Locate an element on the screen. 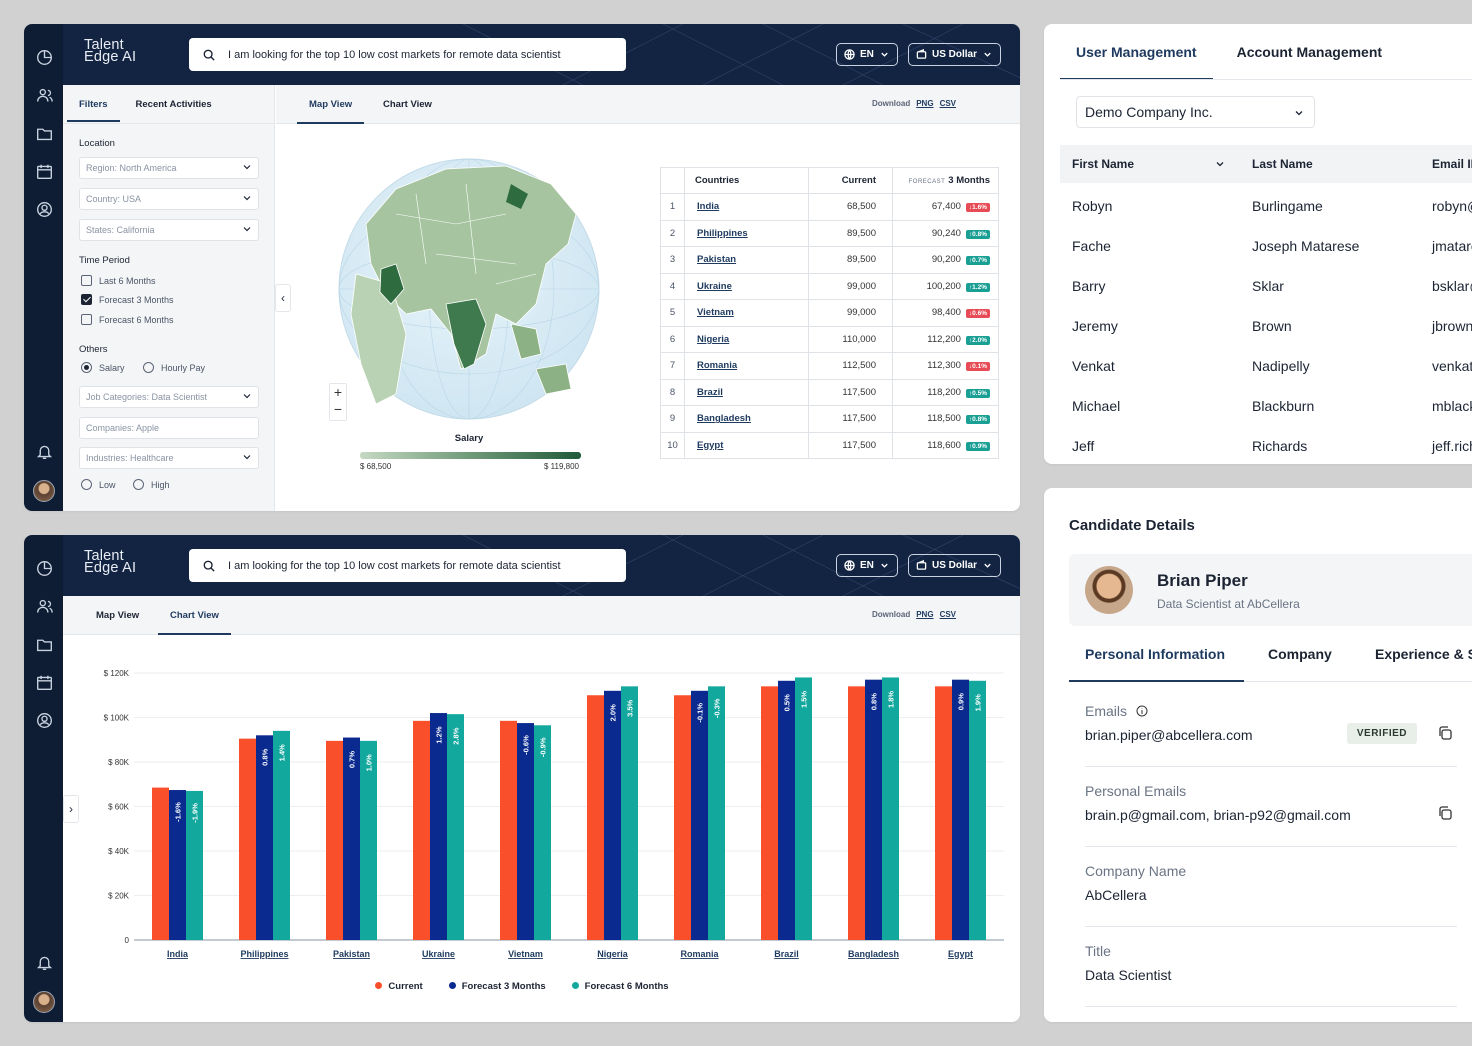 Image resolution: width=1472 pixels, height=1046 pixels. job-category-select: Job Categories: Data Scientist is located at coordinates (169, 397).